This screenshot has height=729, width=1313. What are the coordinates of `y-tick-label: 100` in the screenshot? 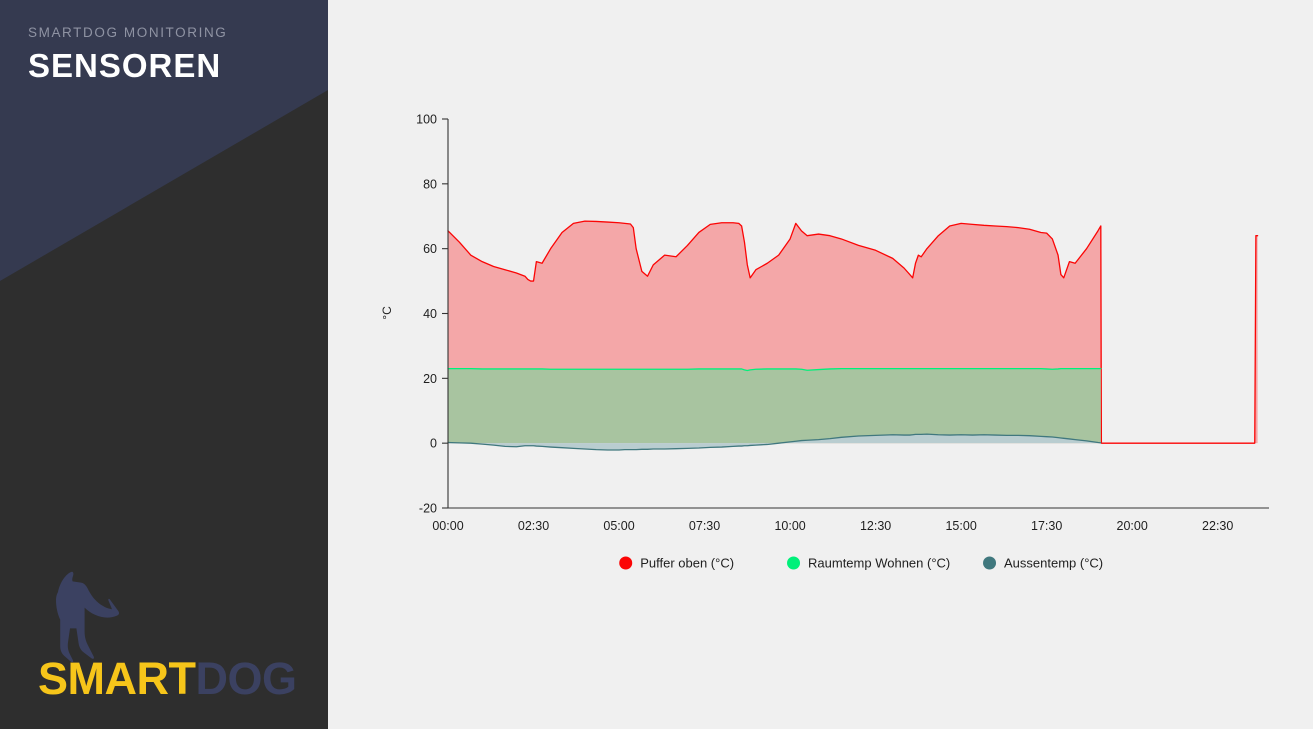 It's located at (426, 120).